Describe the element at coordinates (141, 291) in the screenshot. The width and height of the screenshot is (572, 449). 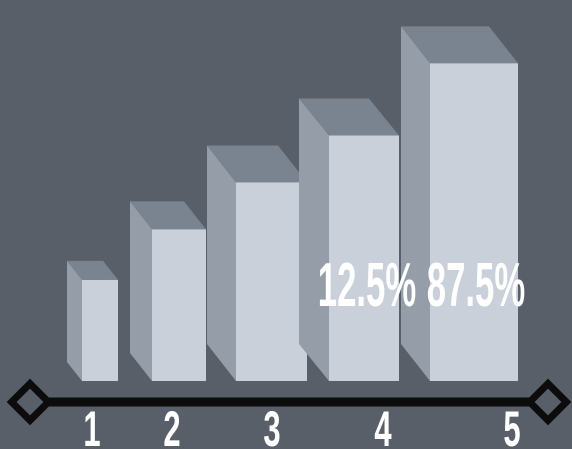
I see `bar-2-side` at that location.